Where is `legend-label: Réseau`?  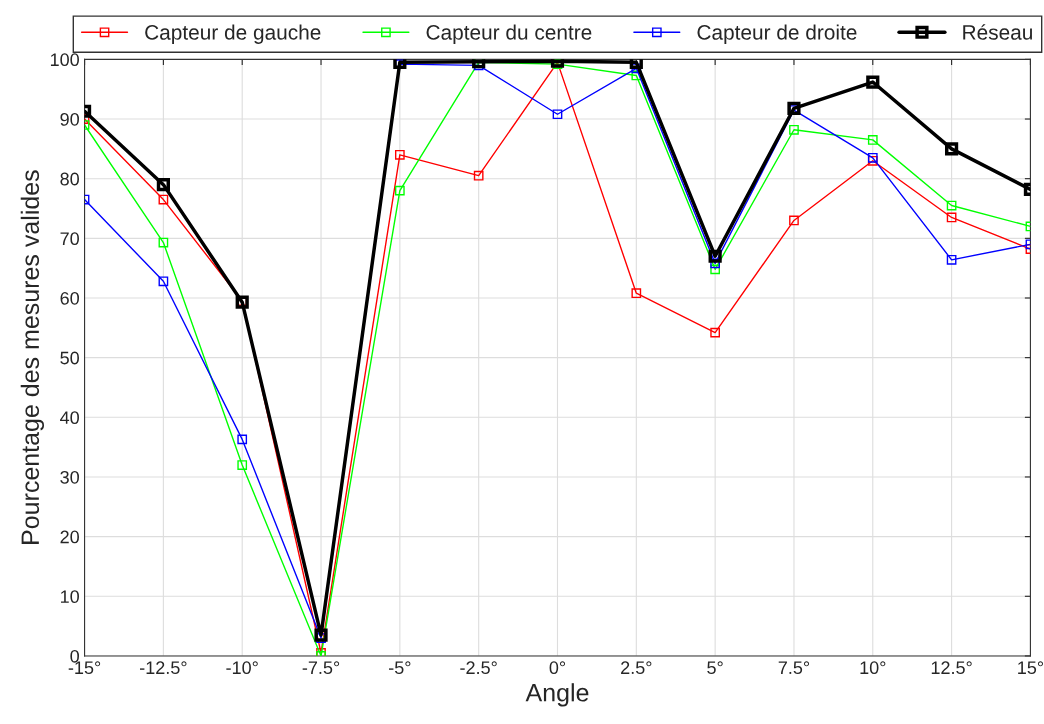
legend-label: Réseau is located at coordinates (997, 32).